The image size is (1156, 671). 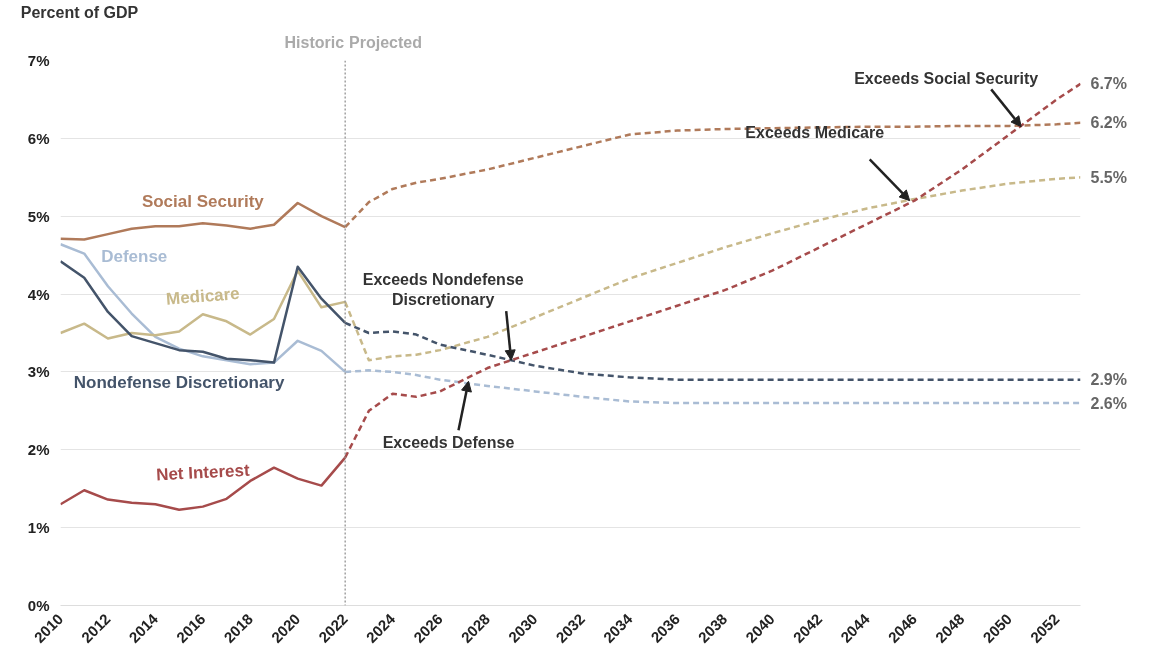 What do you see at coordinates (179, 382) in the screenshot?
I see `series-label: Nondefense Discretionary` at bounding box center [179, 382].